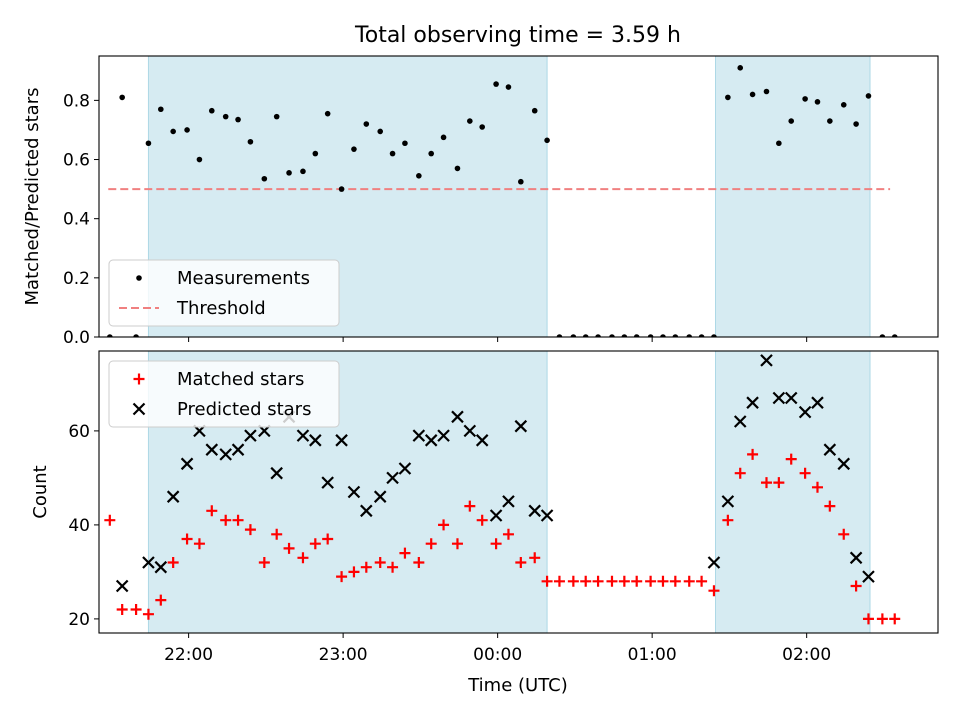 The width and height of the screenshot is (960, 720). I want to click on x-tick-label: 00:00, so click(497, 655).